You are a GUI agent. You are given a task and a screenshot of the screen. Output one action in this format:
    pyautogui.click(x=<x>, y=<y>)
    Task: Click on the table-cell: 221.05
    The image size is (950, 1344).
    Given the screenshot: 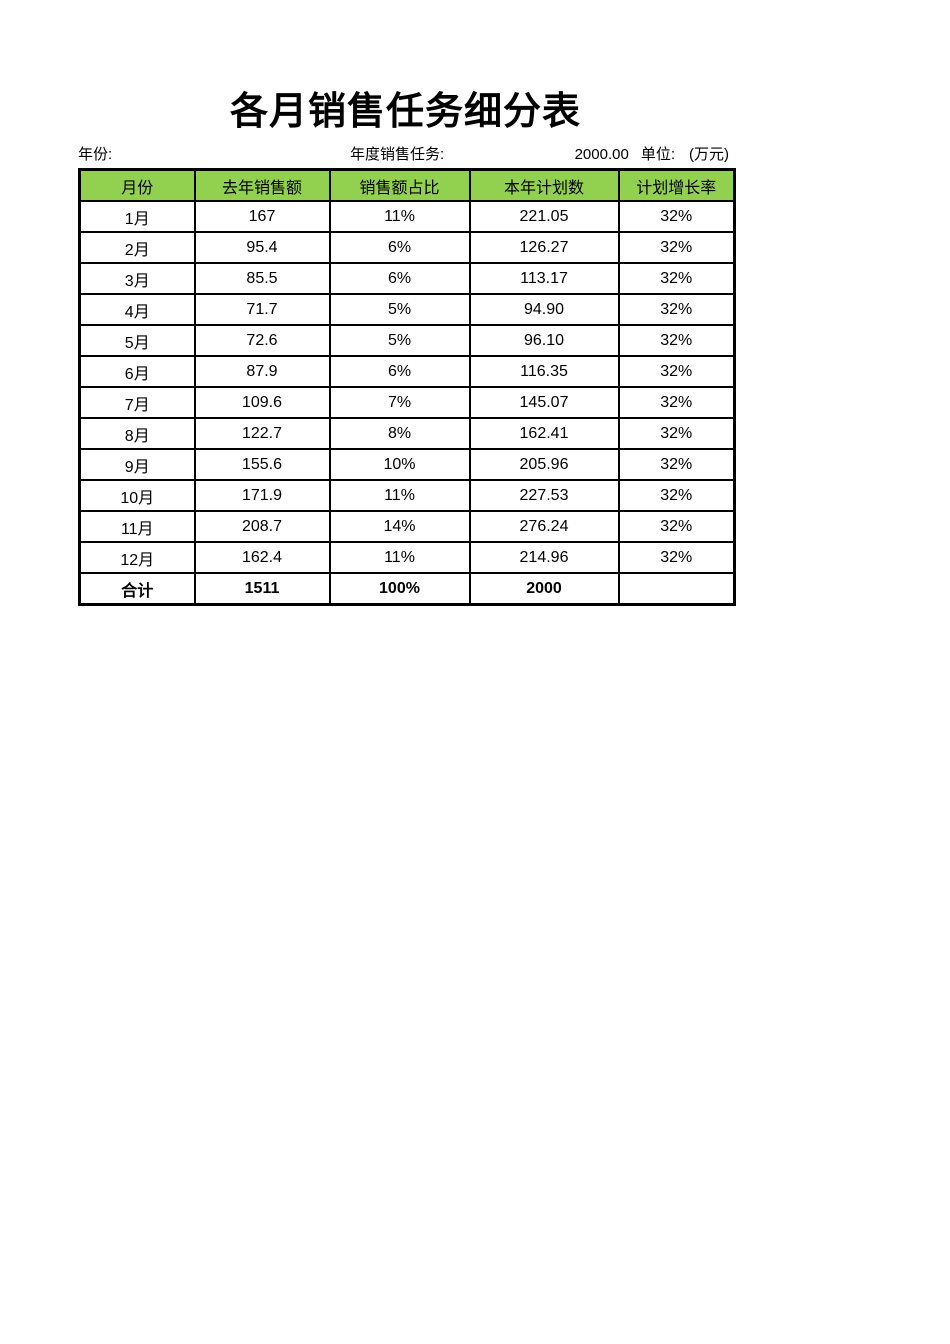 What is the action you would take?
    pyautogui.click(x=544, y=216)
    